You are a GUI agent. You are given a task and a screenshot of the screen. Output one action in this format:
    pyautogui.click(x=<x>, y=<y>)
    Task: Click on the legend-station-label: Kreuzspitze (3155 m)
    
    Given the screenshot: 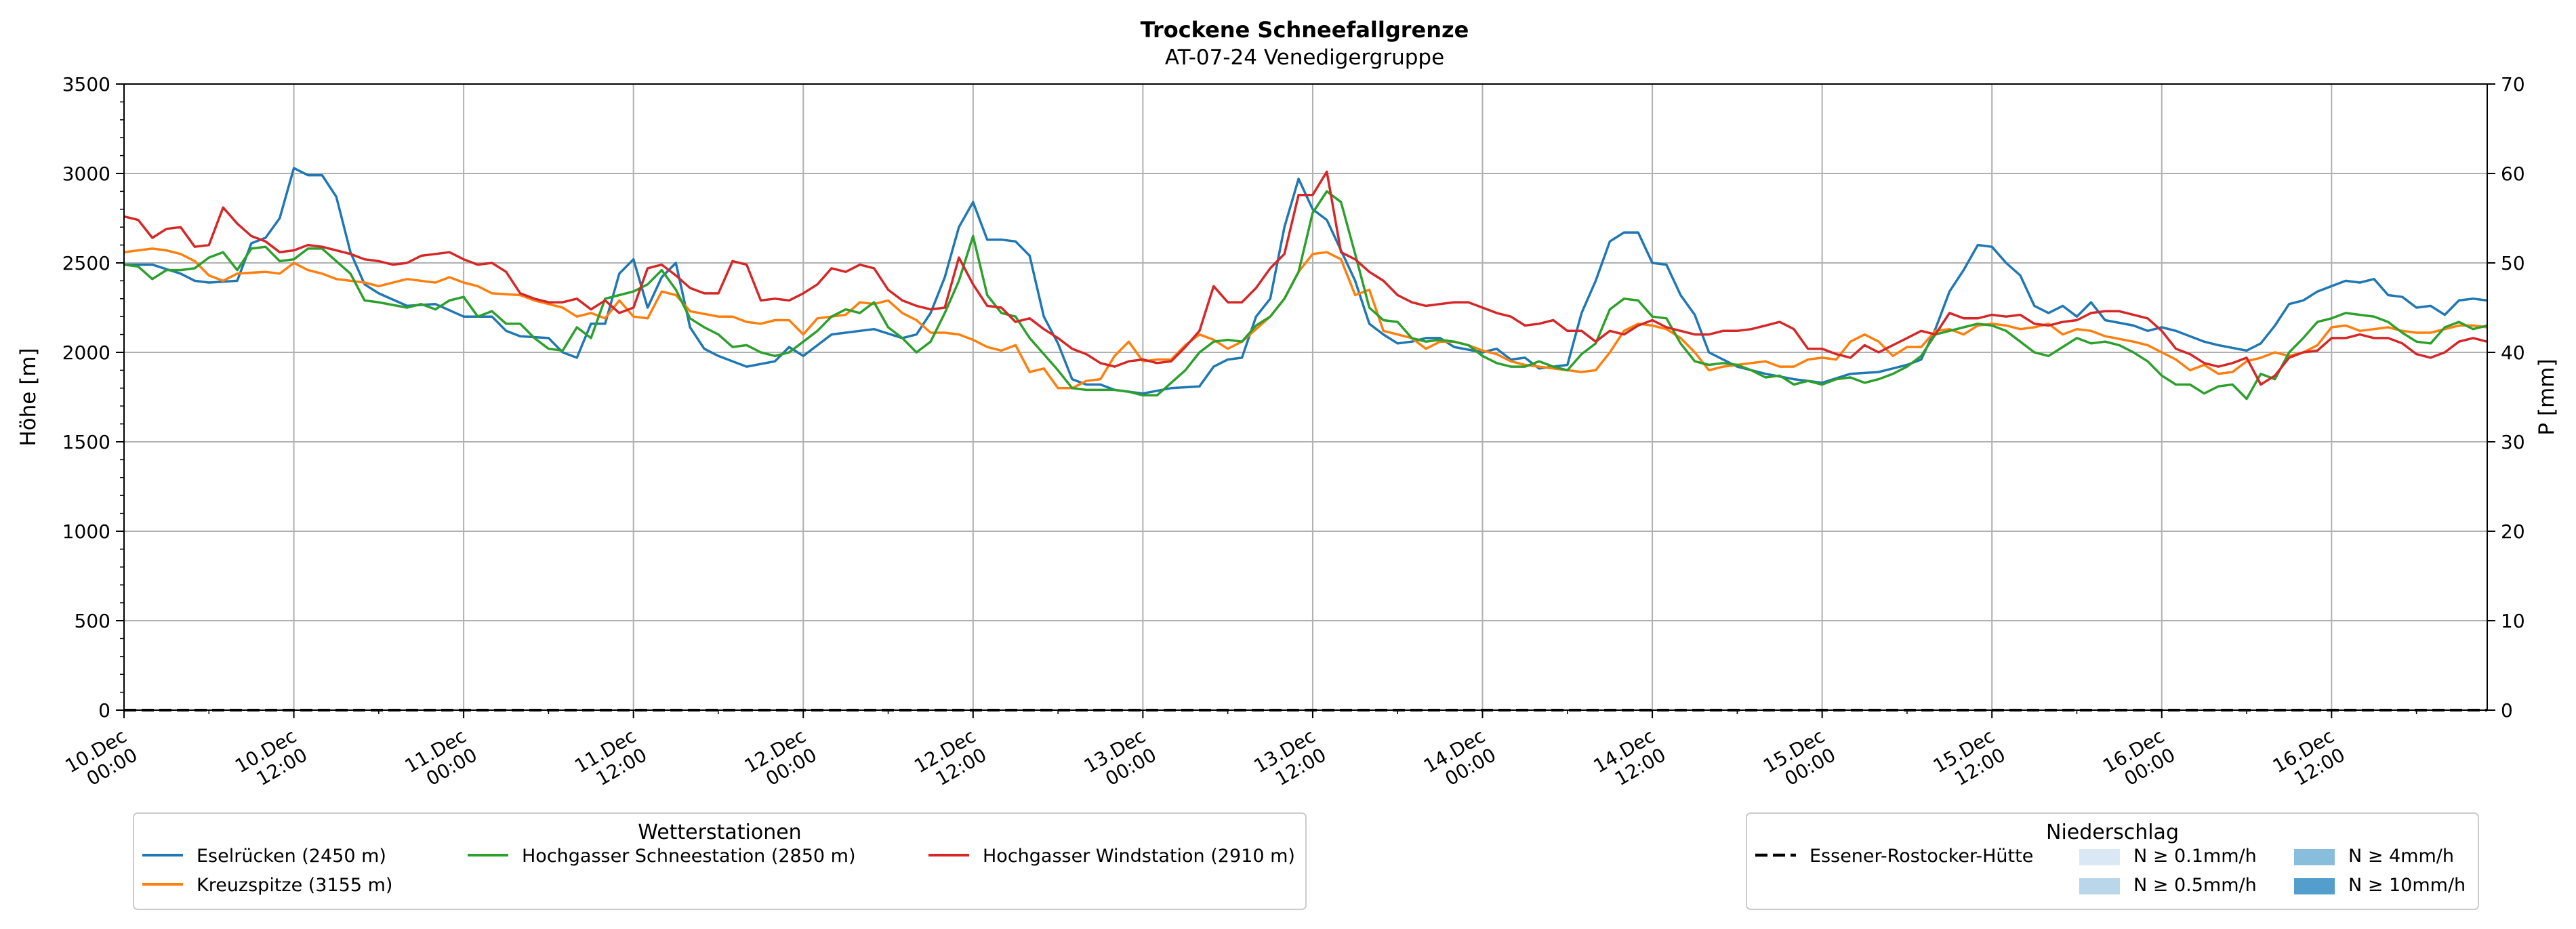 What is the action you would take?
    pyautogui.click(x=295, y=885)
    